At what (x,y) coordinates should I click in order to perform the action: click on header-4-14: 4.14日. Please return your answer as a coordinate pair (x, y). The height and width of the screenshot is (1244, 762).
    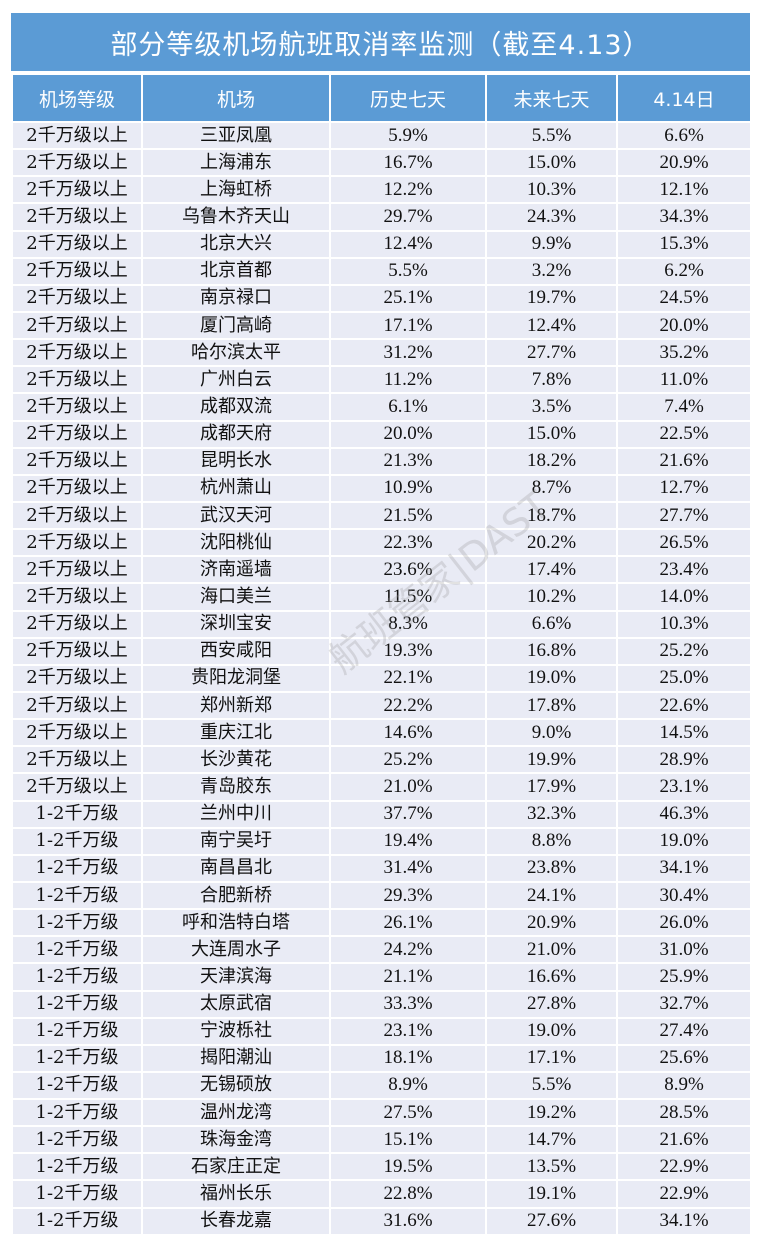
    Looking at the image, I should click on (684, 98).